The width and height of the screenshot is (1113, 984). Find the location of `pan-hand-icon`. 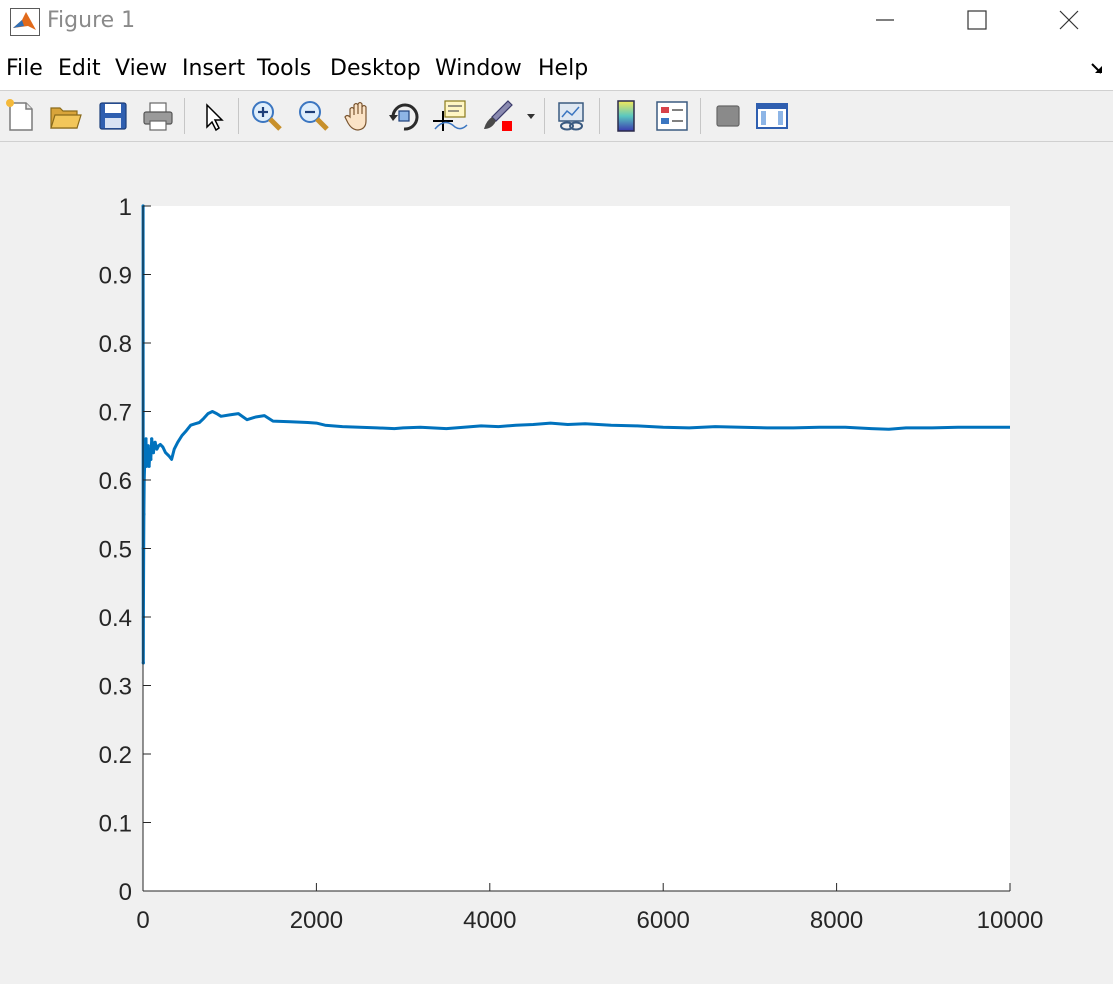

pan-hand-icon is located at coordinates (359, 116).